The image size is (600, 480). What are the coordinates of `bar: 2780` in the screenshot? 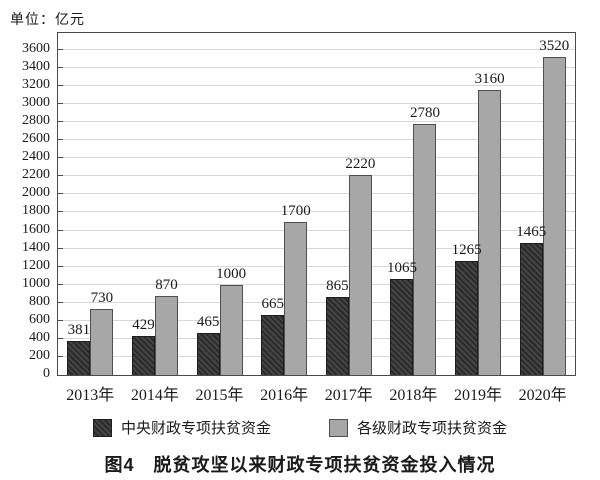 It's located at (425, 240).